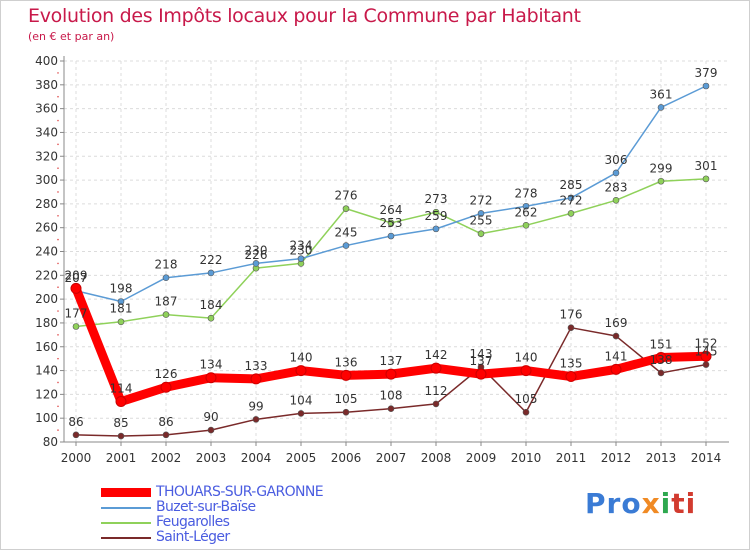  I want to click on logo-part-x: x, so click(651, 503).